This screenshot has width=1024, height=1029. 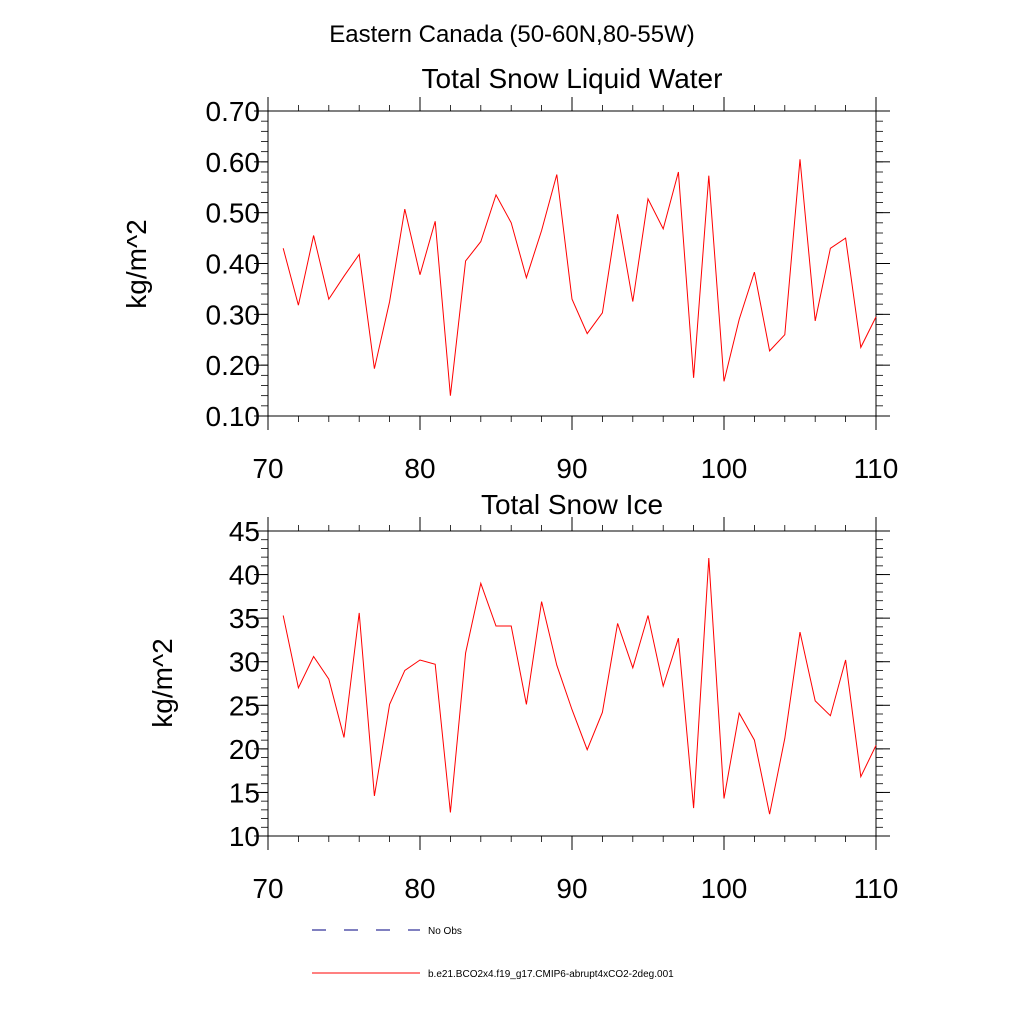 I want to click on figure-title: Eastern Canada (50-60N,80-55W), so click(x=512, y=34).